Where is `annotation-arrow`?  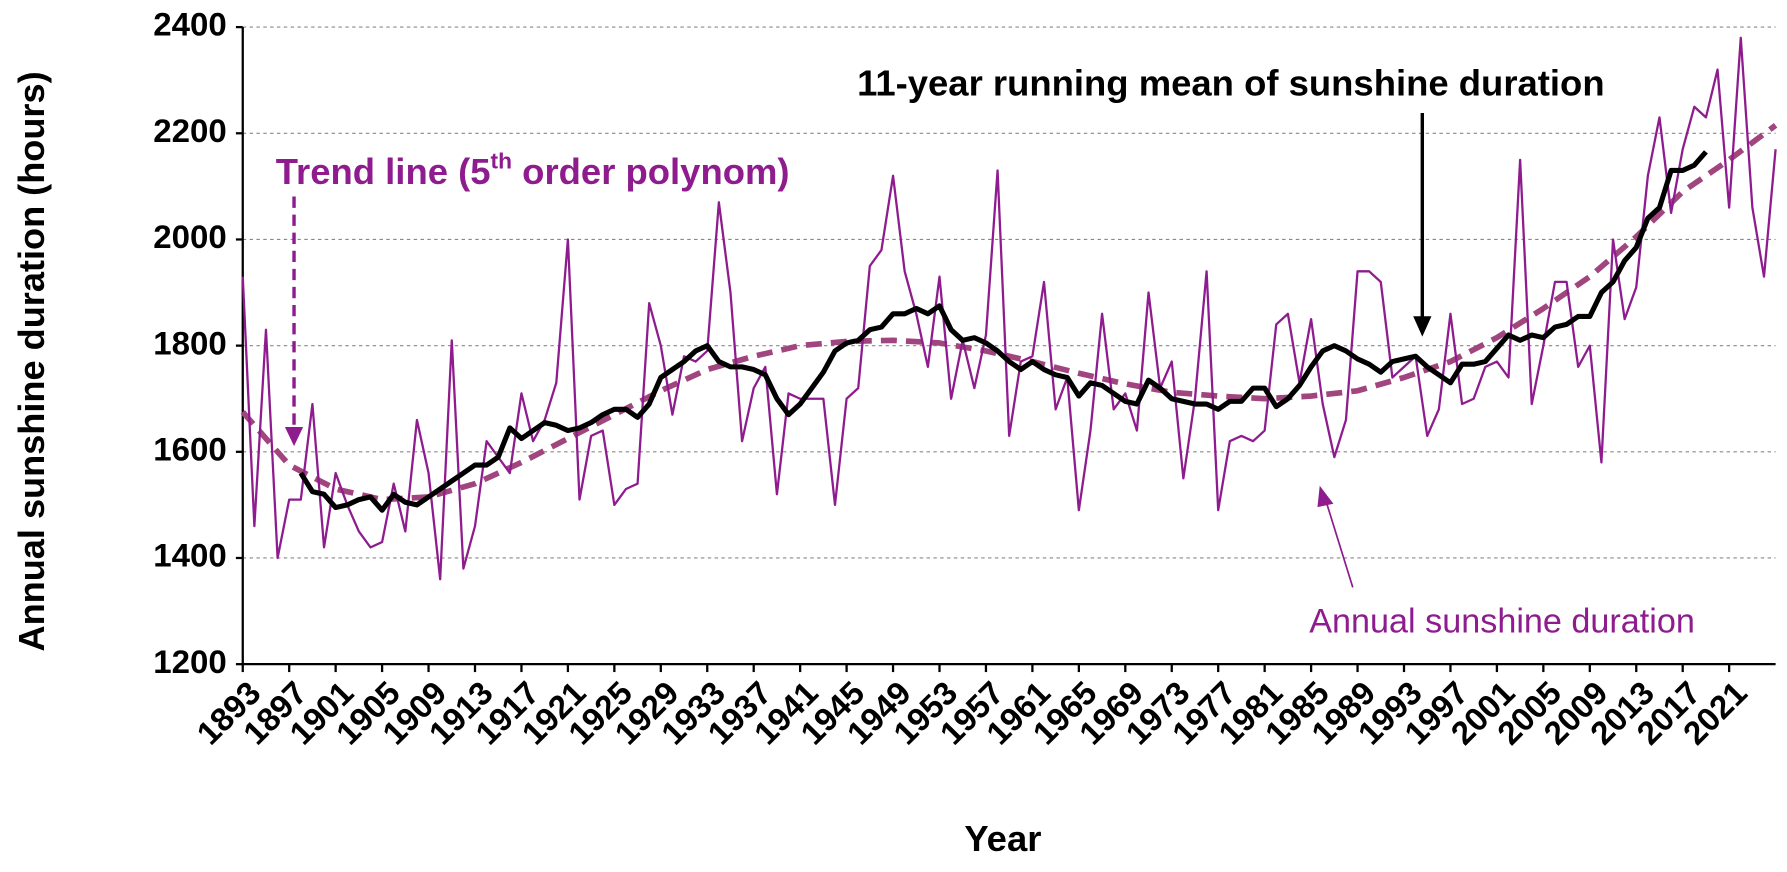
annotation-arrow is located at coordinates (1339, 543).